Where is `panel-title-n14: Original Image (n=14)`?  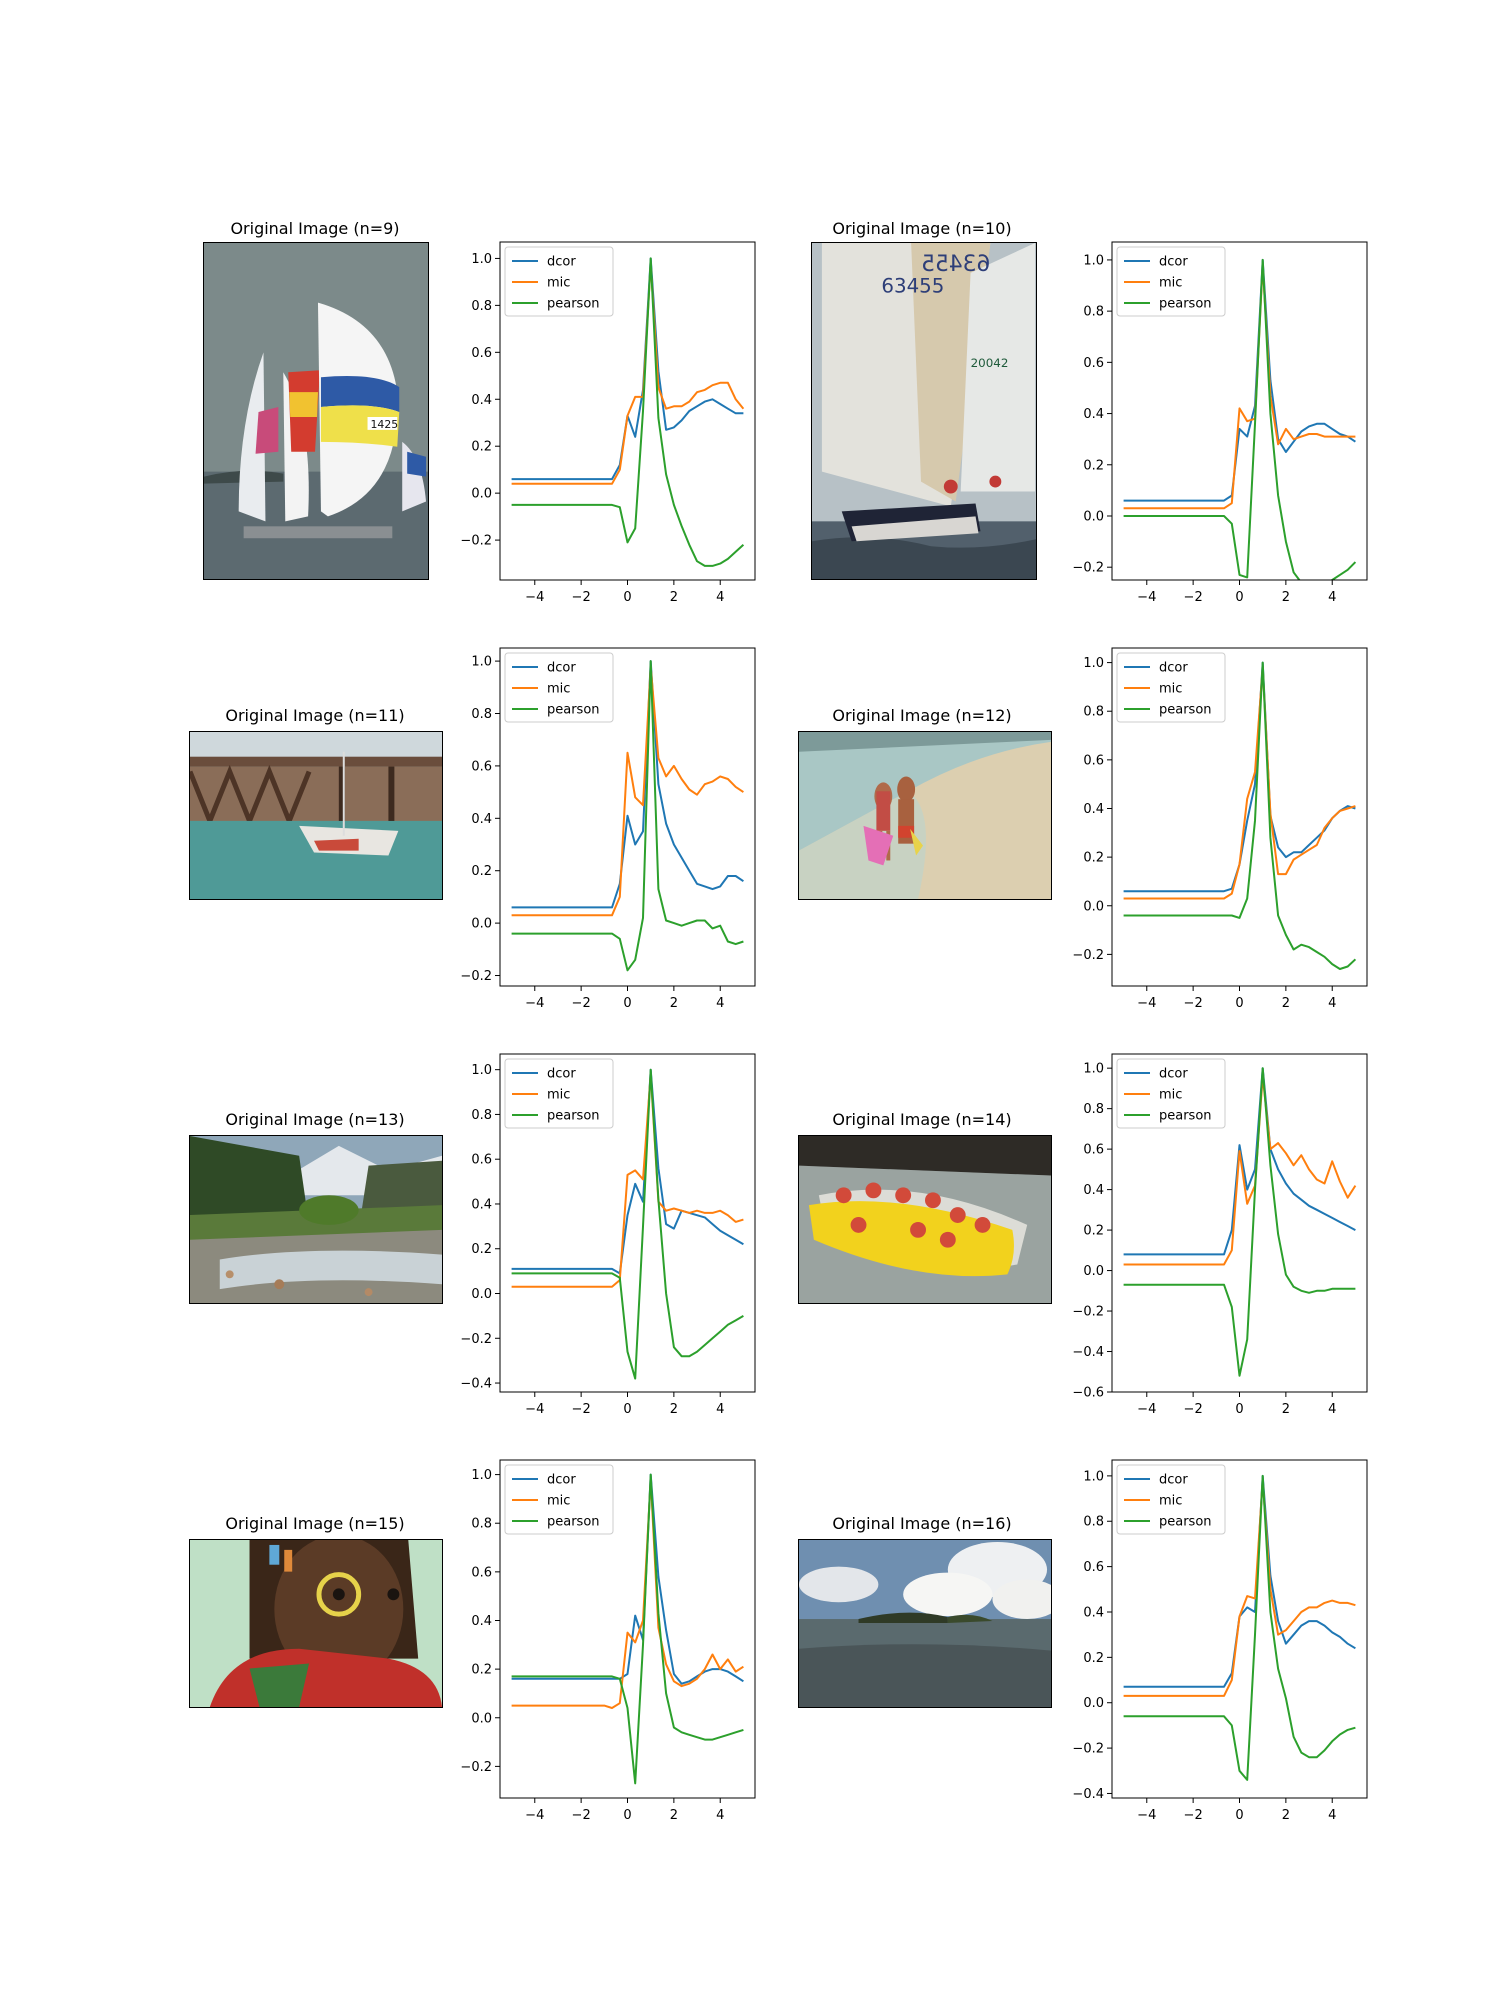 panel-title-n14: Original Image (n=14) is located at coordinates (922, 1119).